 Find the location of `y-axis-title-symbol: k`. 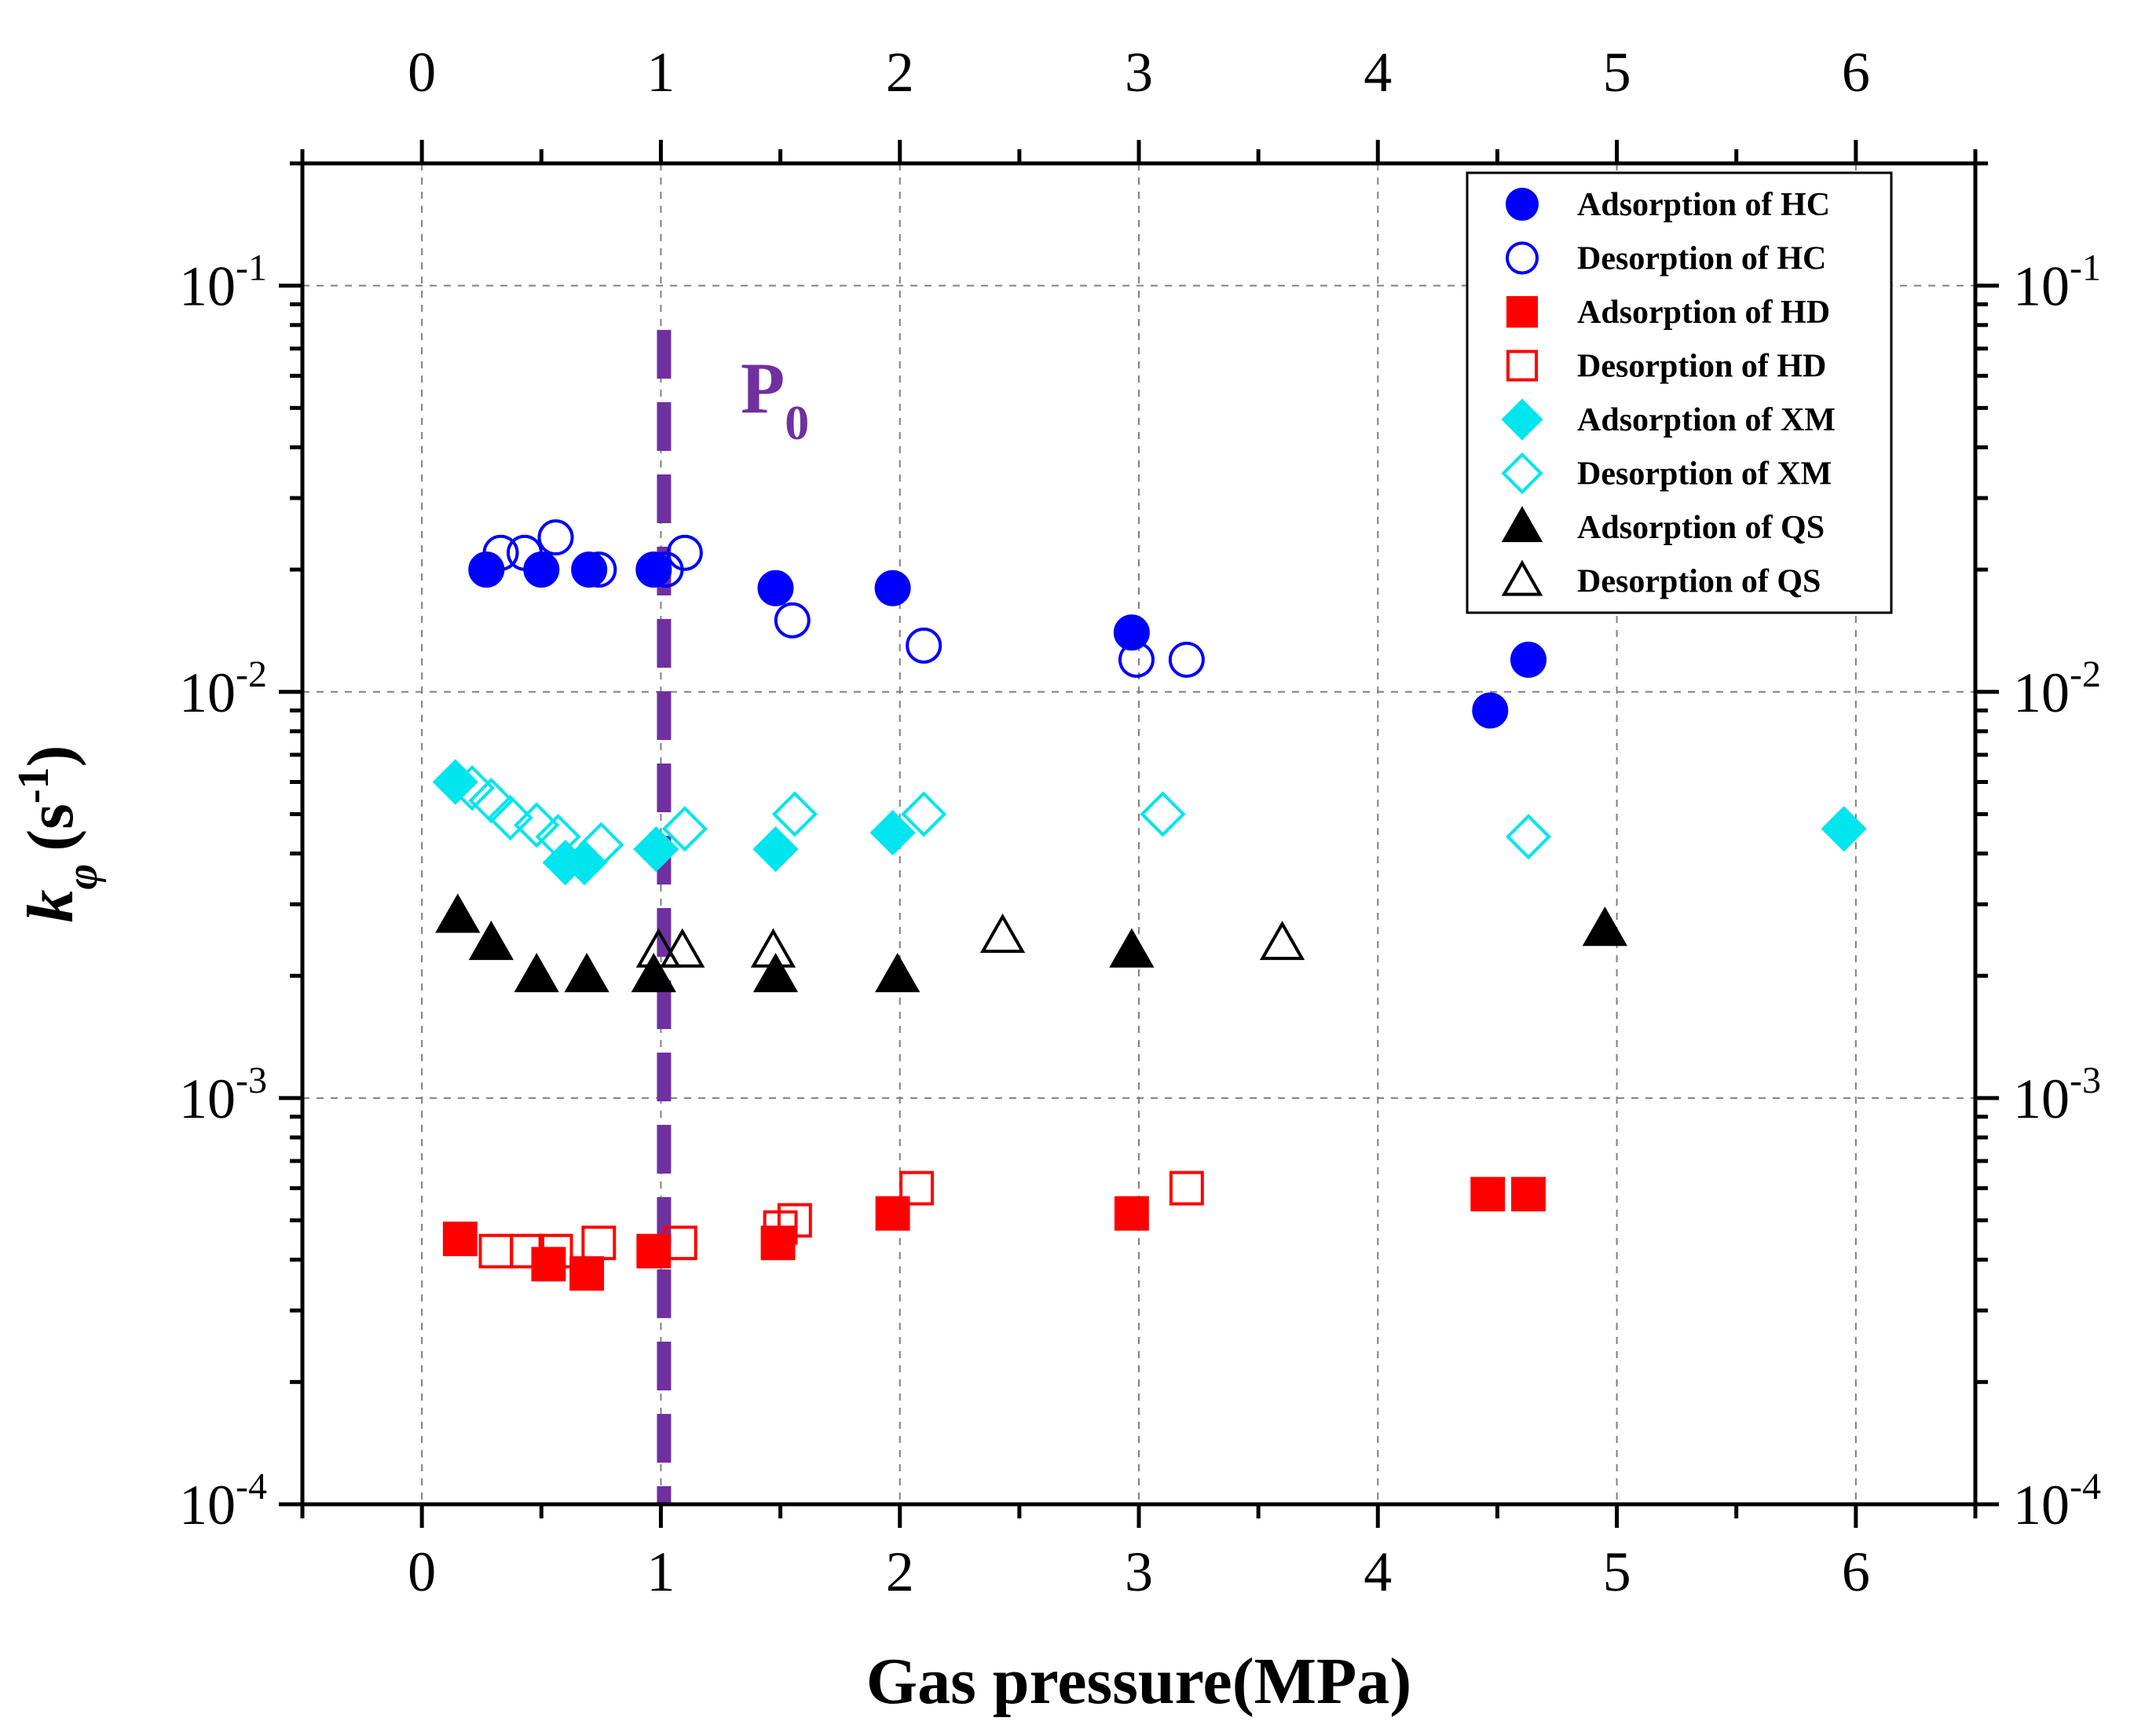

y-axis-title-symbol: k is located at coordinates (50, 907).